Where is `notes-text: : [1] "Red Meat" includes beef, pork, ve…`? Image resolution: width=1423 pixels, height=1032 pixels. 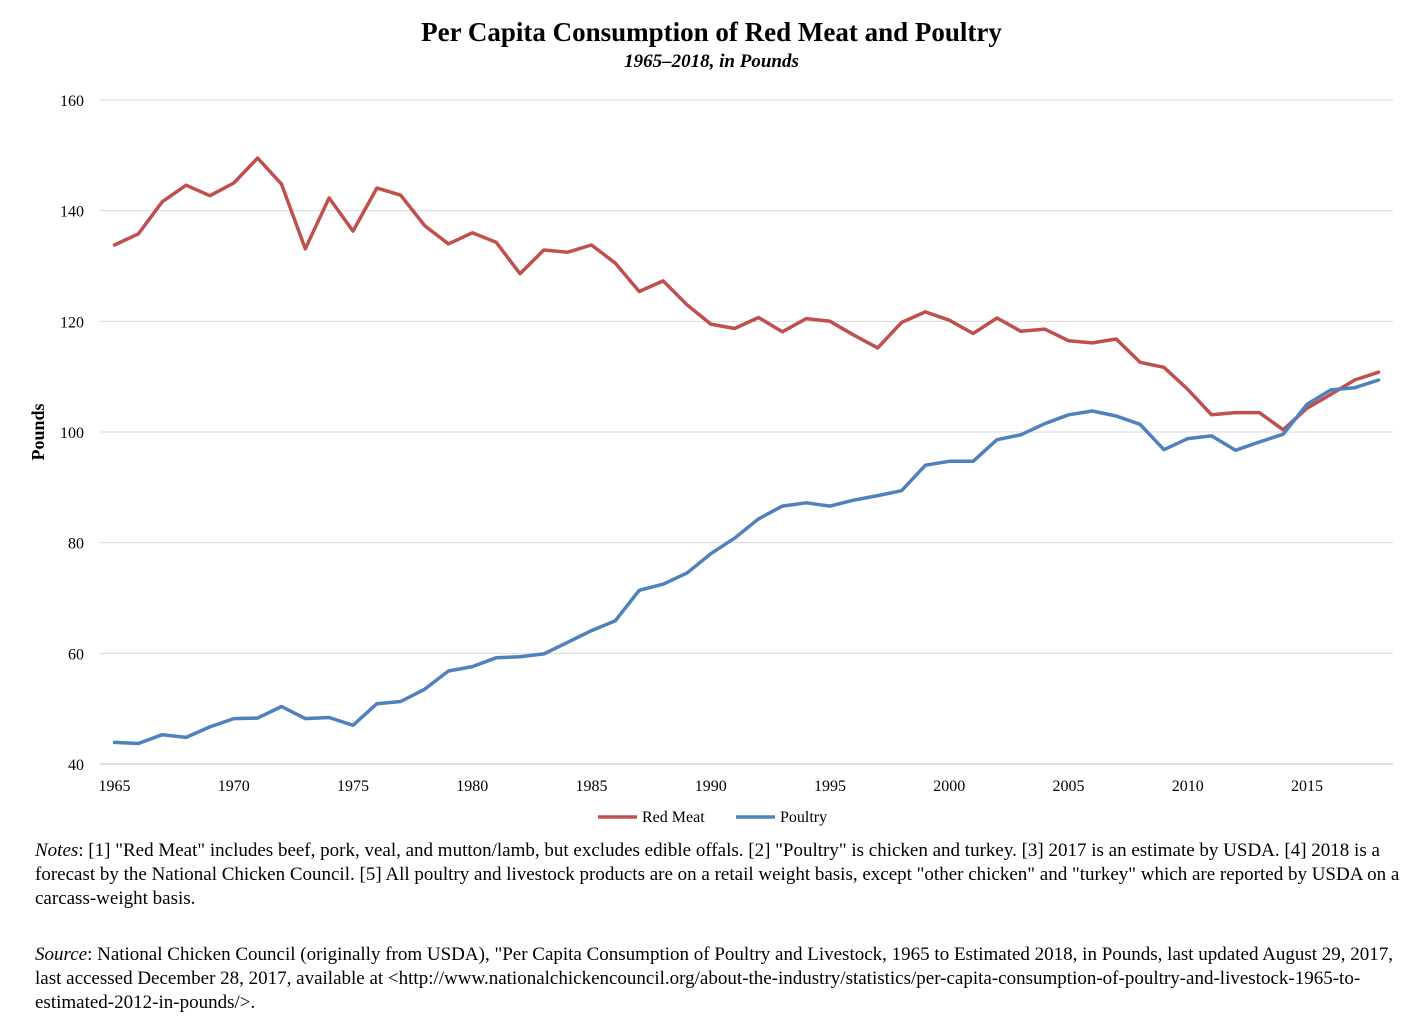 notes-text: : [1] "Red Meat" includes beef, pork, ve… is located at coordinates (717, 874).